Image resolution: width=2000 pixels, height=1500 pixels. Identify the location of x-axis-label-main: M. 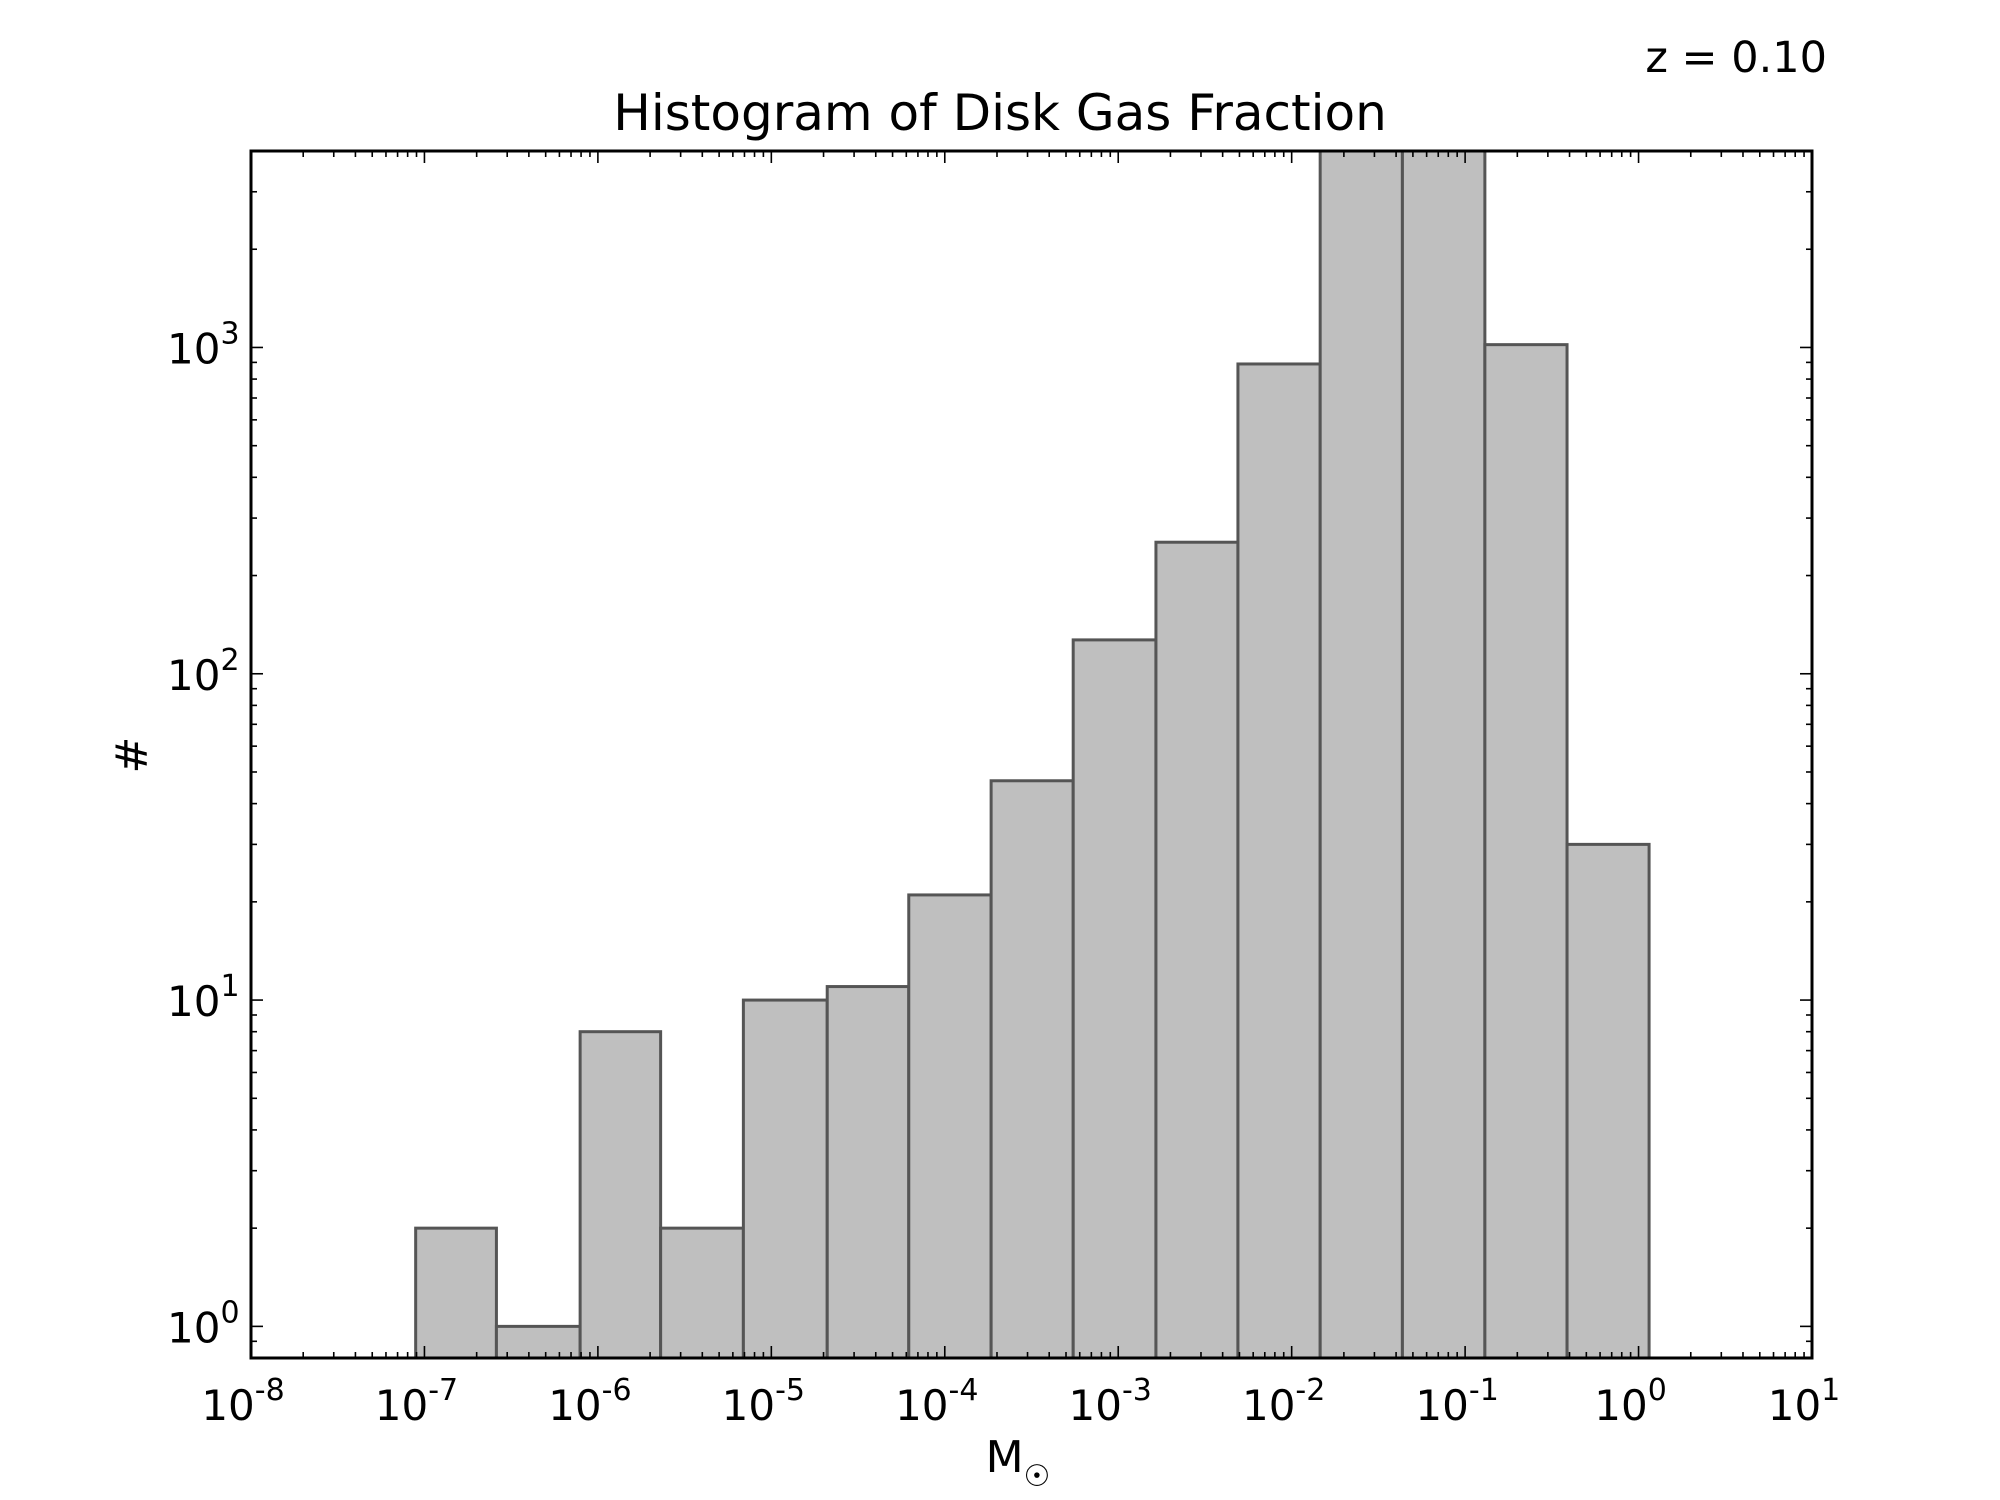
(1005, 1457).